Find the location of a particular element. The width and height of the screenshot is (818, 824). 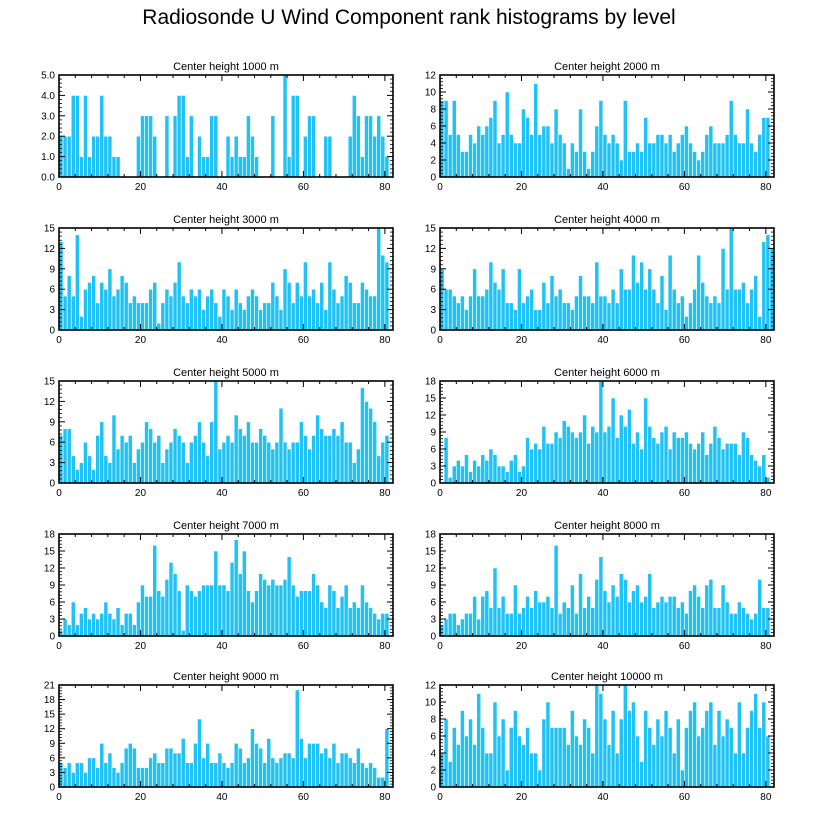

y-tick-label: 12 is located at coordinates (50, 729).